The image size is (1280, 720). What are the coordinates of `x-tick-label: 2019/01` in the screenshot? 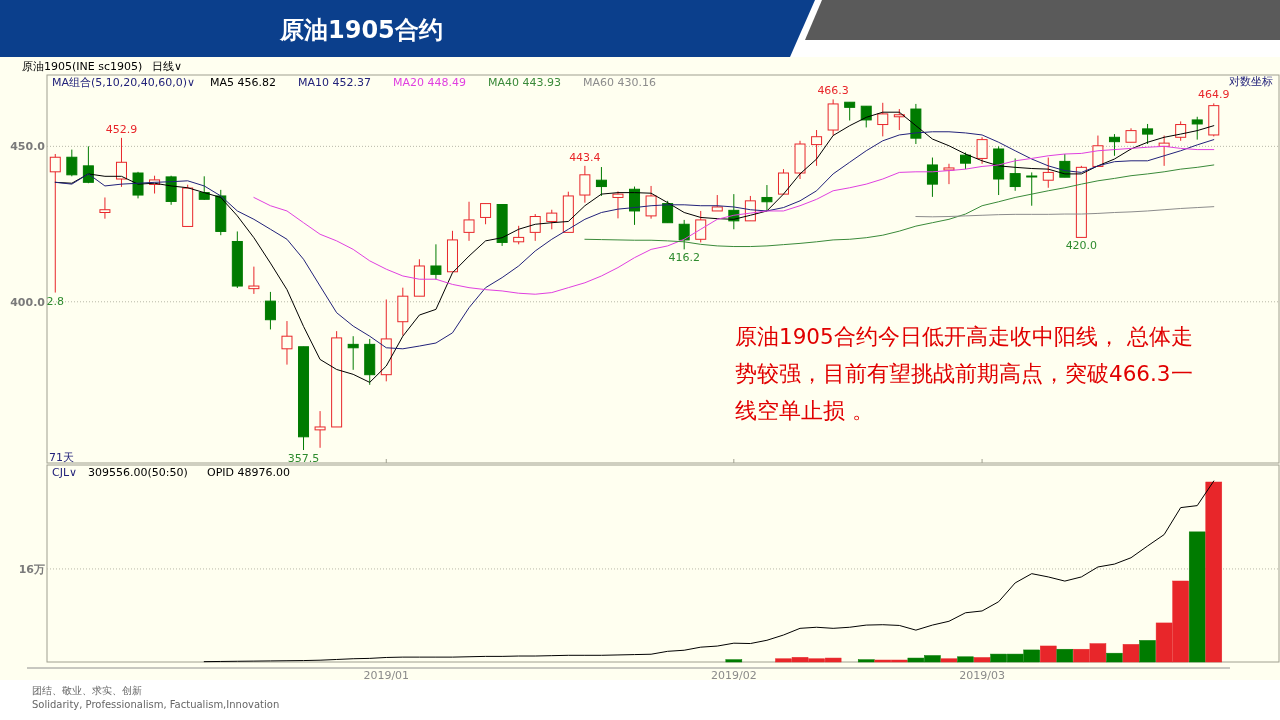 It's located at (386, 675).